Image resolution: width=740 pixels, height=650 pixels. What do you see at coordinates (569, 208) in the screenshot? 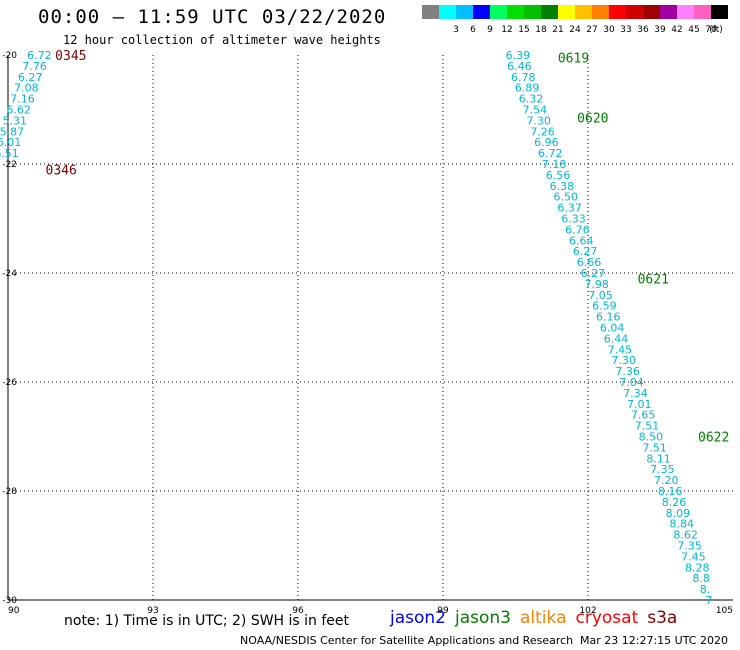
I see `wave-height-value: 6.37` at bounding box center [569, 208].